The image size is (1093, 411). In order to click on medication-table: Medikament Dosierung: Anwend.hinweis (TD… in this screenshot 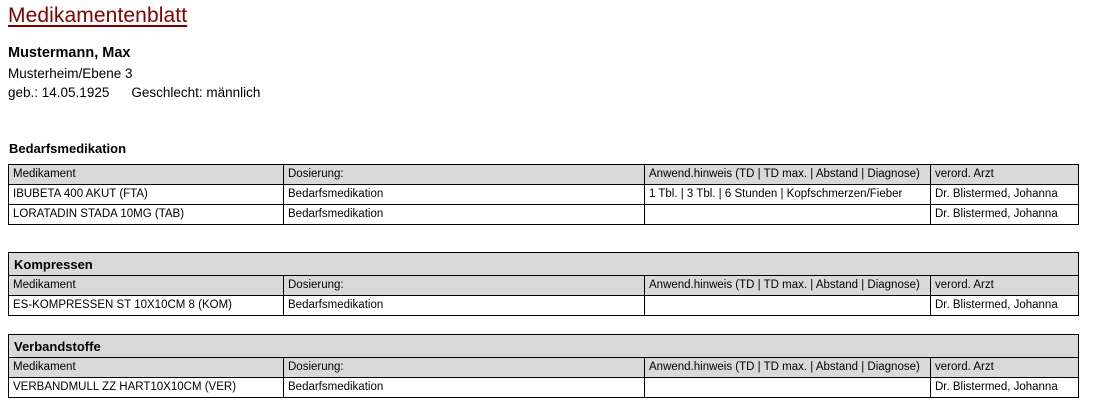, I will do `click(543, 194)`.